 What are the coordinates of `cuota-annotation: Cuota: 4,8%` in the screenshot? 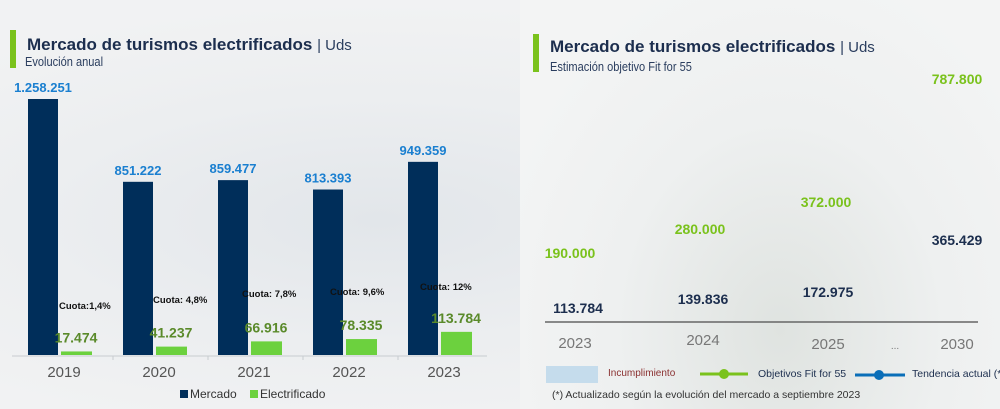 It's located at (180, 300).